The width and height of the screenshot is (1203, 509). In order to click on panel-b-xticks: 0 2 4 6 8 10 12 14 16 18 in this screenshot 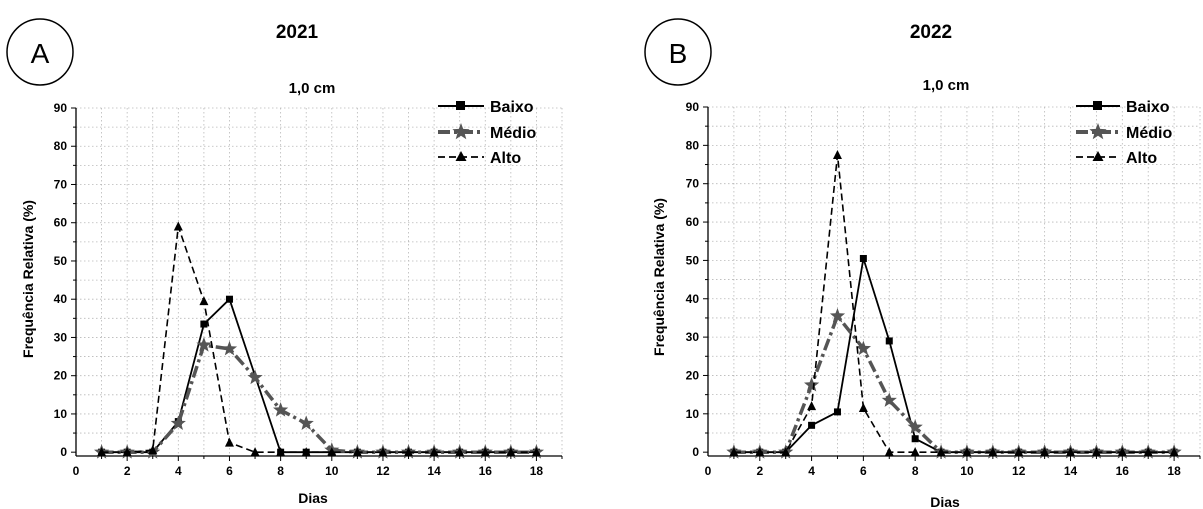, I will do `click(953, 467)`.